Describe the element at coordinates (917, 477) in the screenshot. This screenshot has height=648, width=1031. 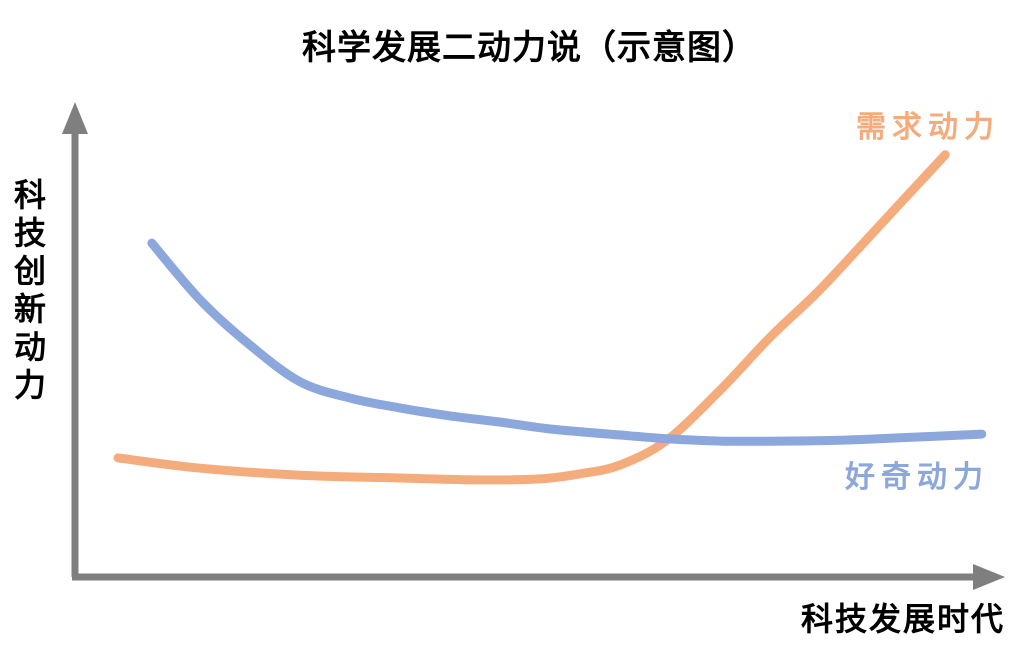
I see `series-label-curiosity: 好奇动力` at that location.